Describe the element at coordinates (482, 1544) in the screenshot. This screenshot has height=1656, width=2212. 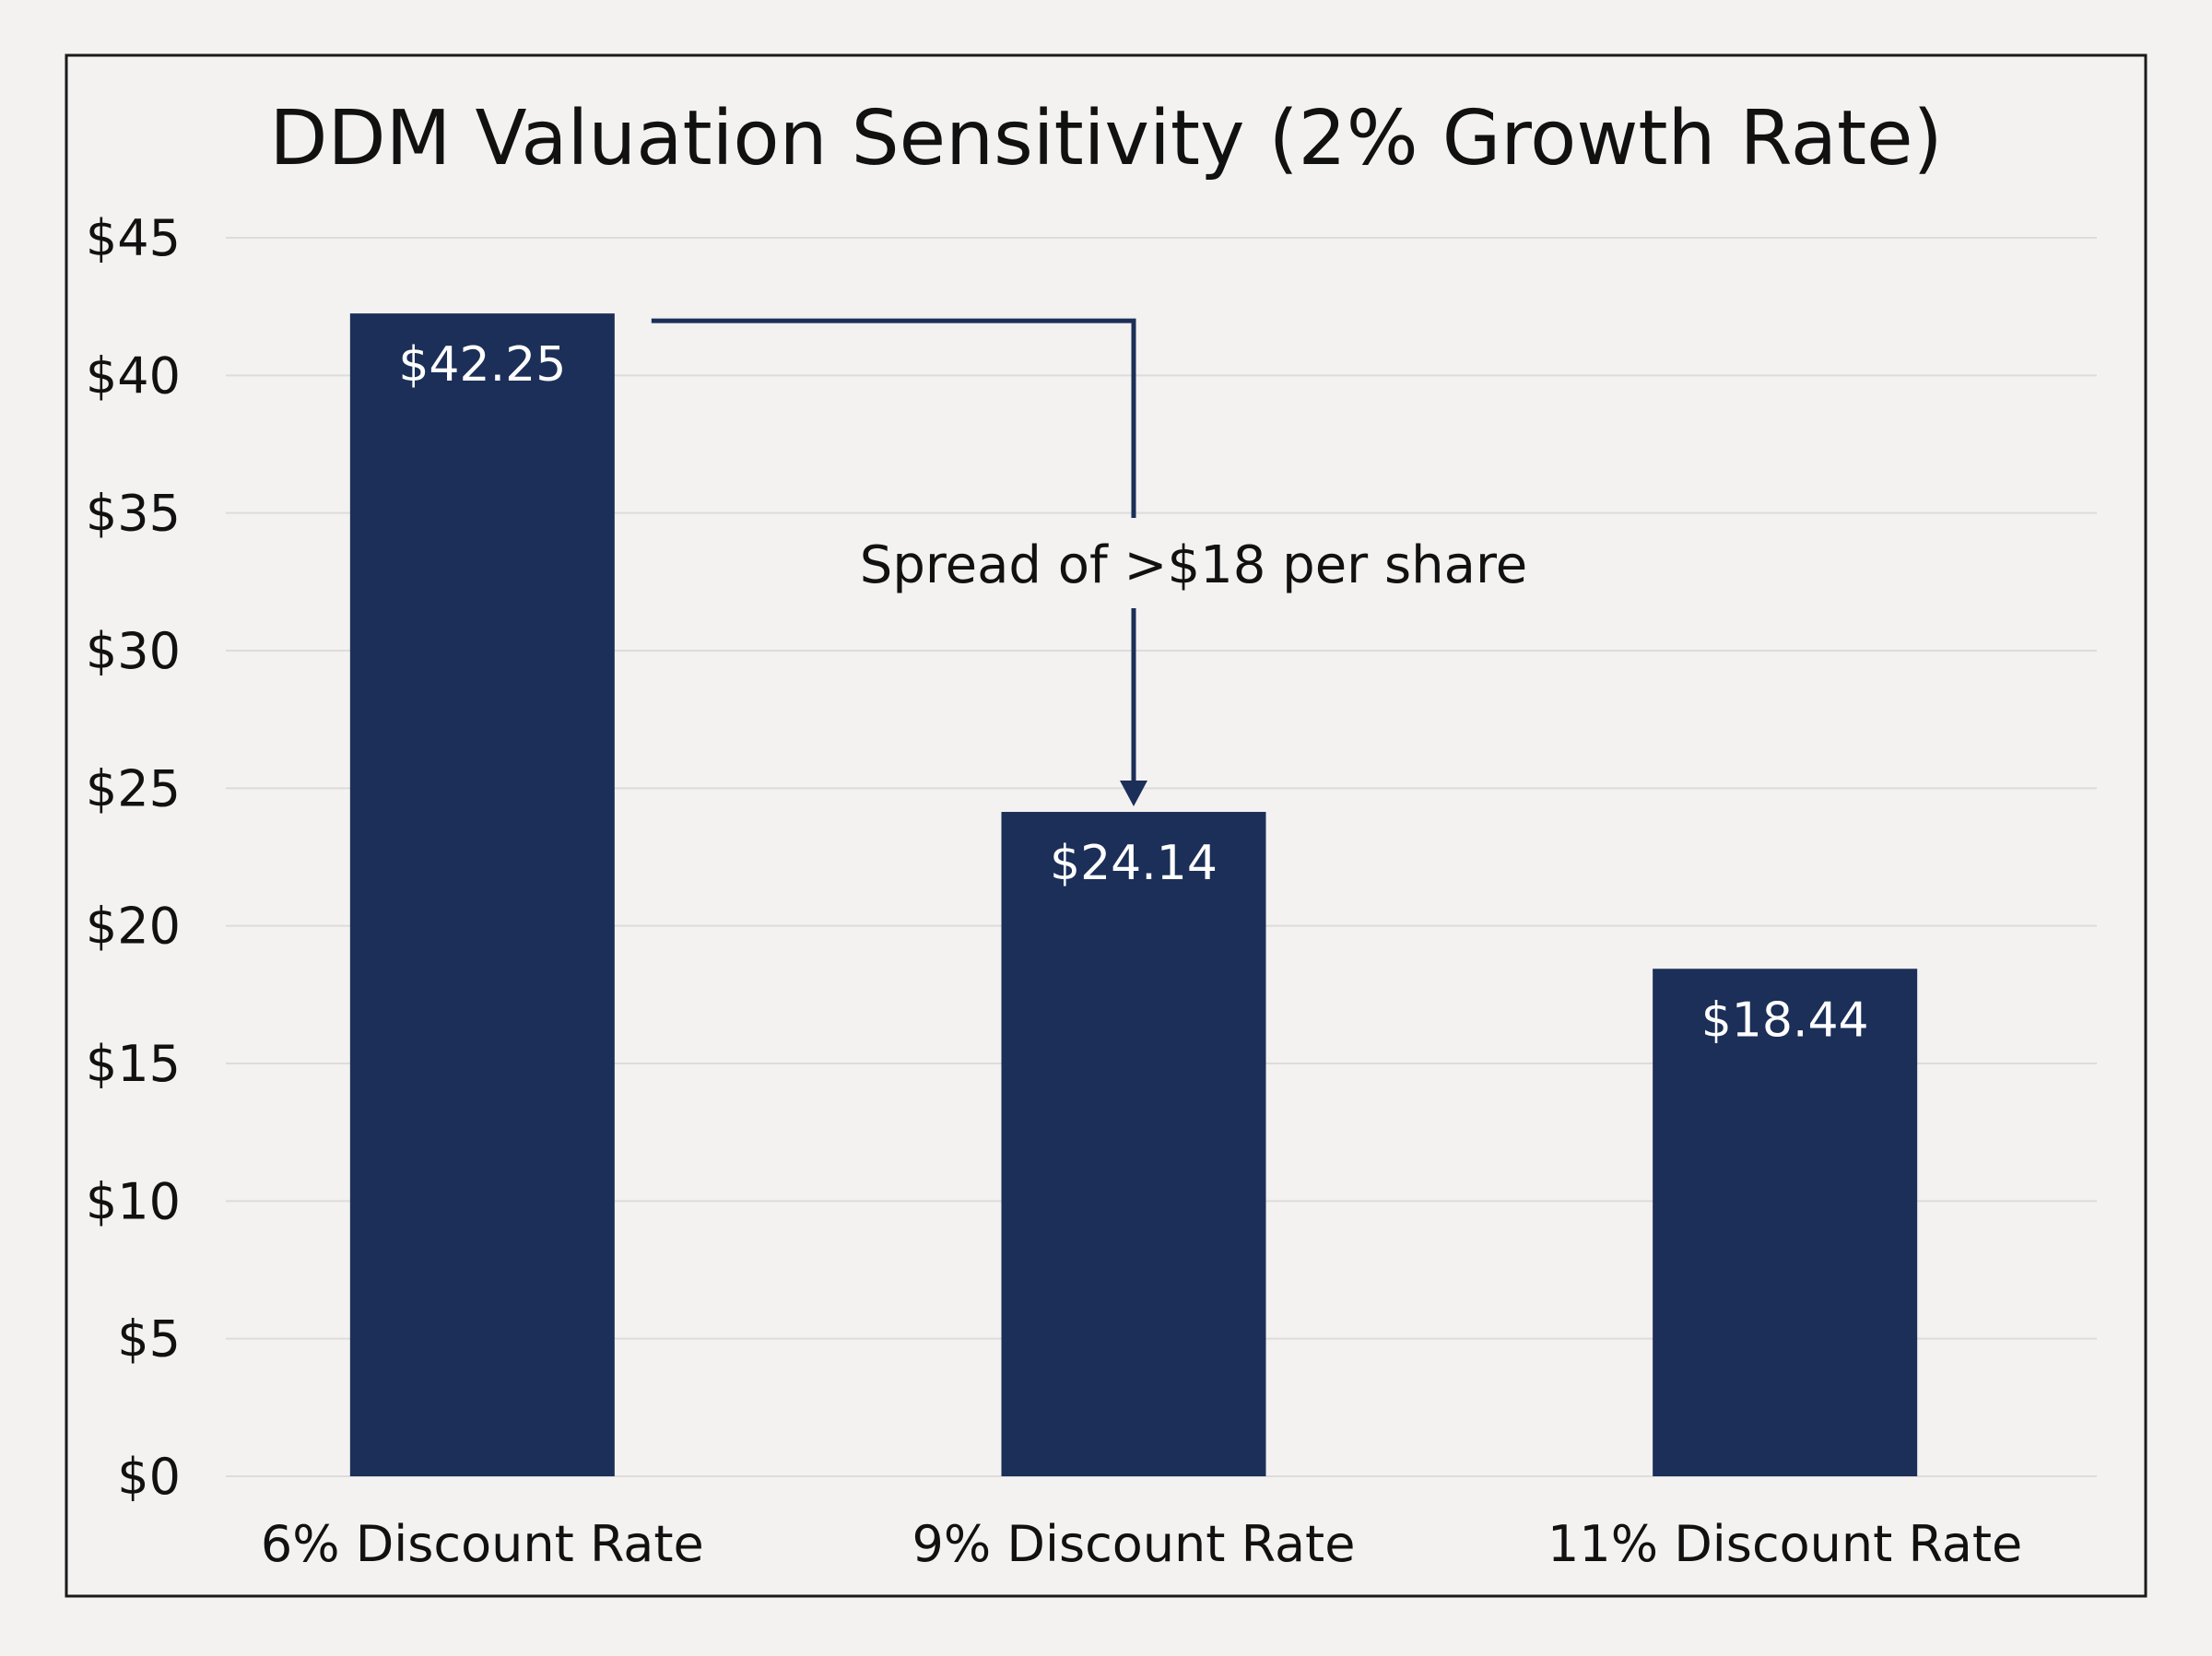
I see `x-category-label: 6% Discount Rate` at that location.